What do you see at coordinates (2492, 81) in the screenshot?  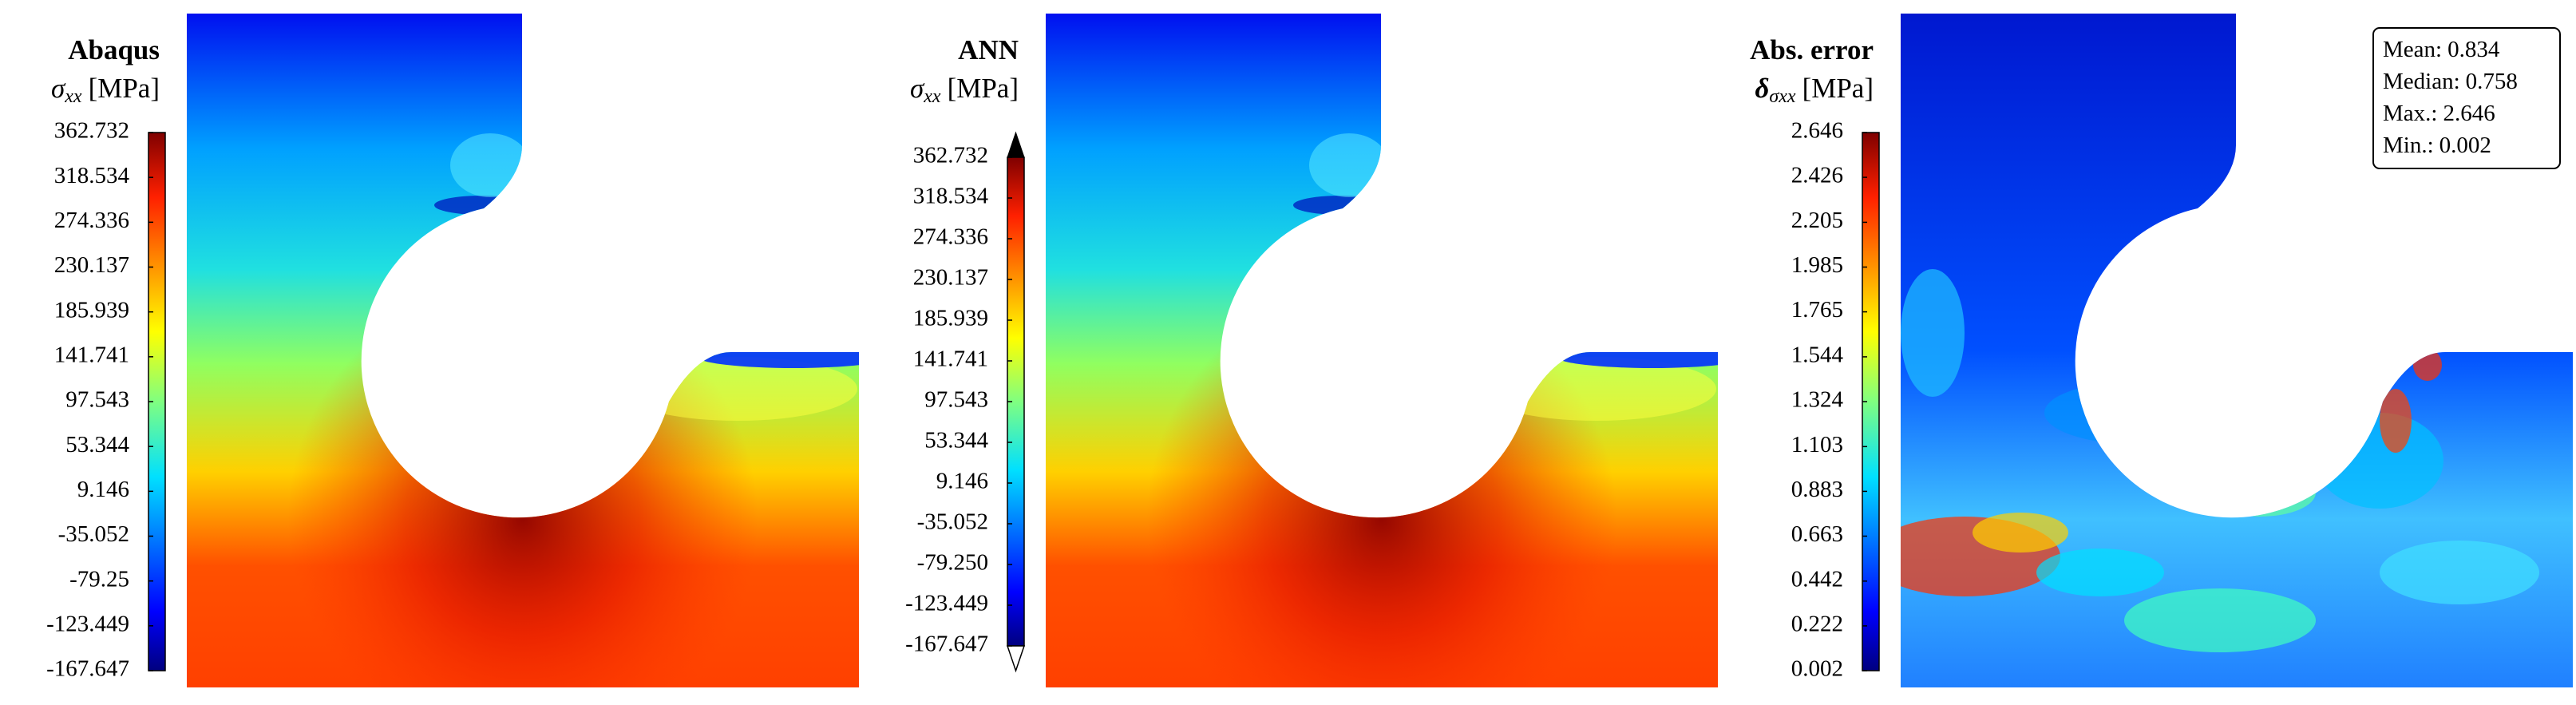 I see `stat-value: 0.758` at bounding box center [2492, 81].